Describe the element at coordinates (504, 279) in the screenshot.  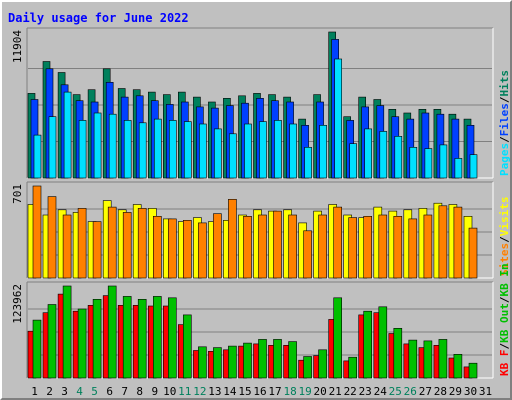
I see `legend-entry: KB In` at that location.